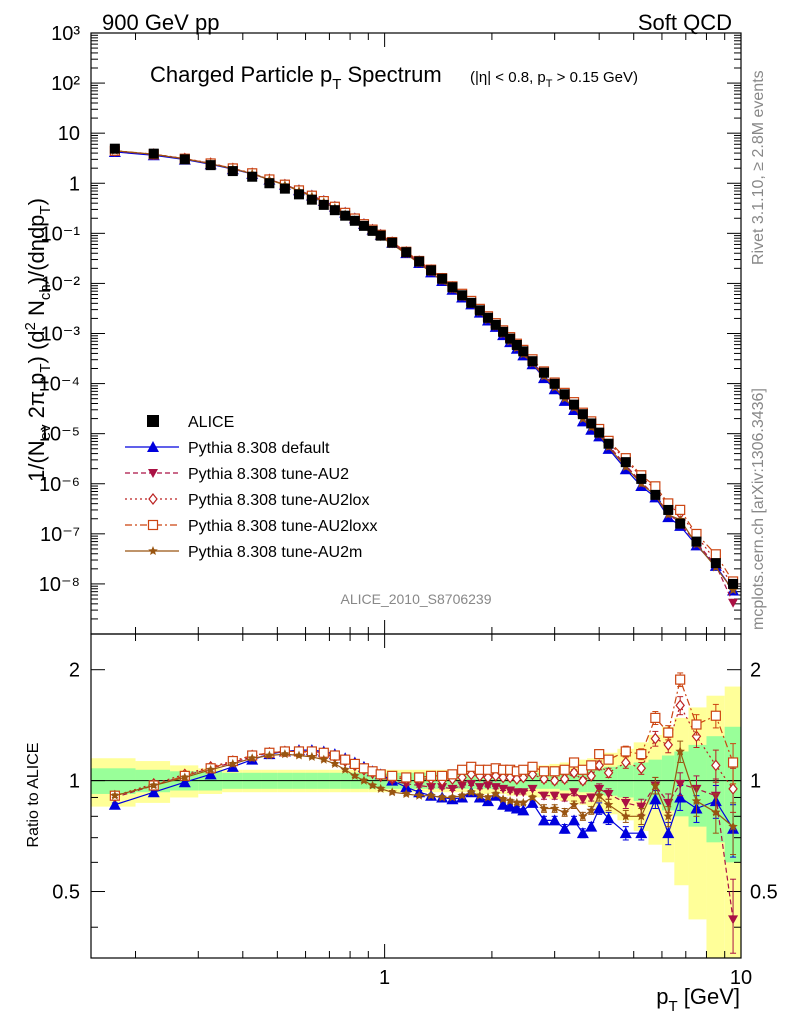 This screenshot has height=1024, width=786. I want to click on y-tick-label: 10⁻¹, so click(61, 234).